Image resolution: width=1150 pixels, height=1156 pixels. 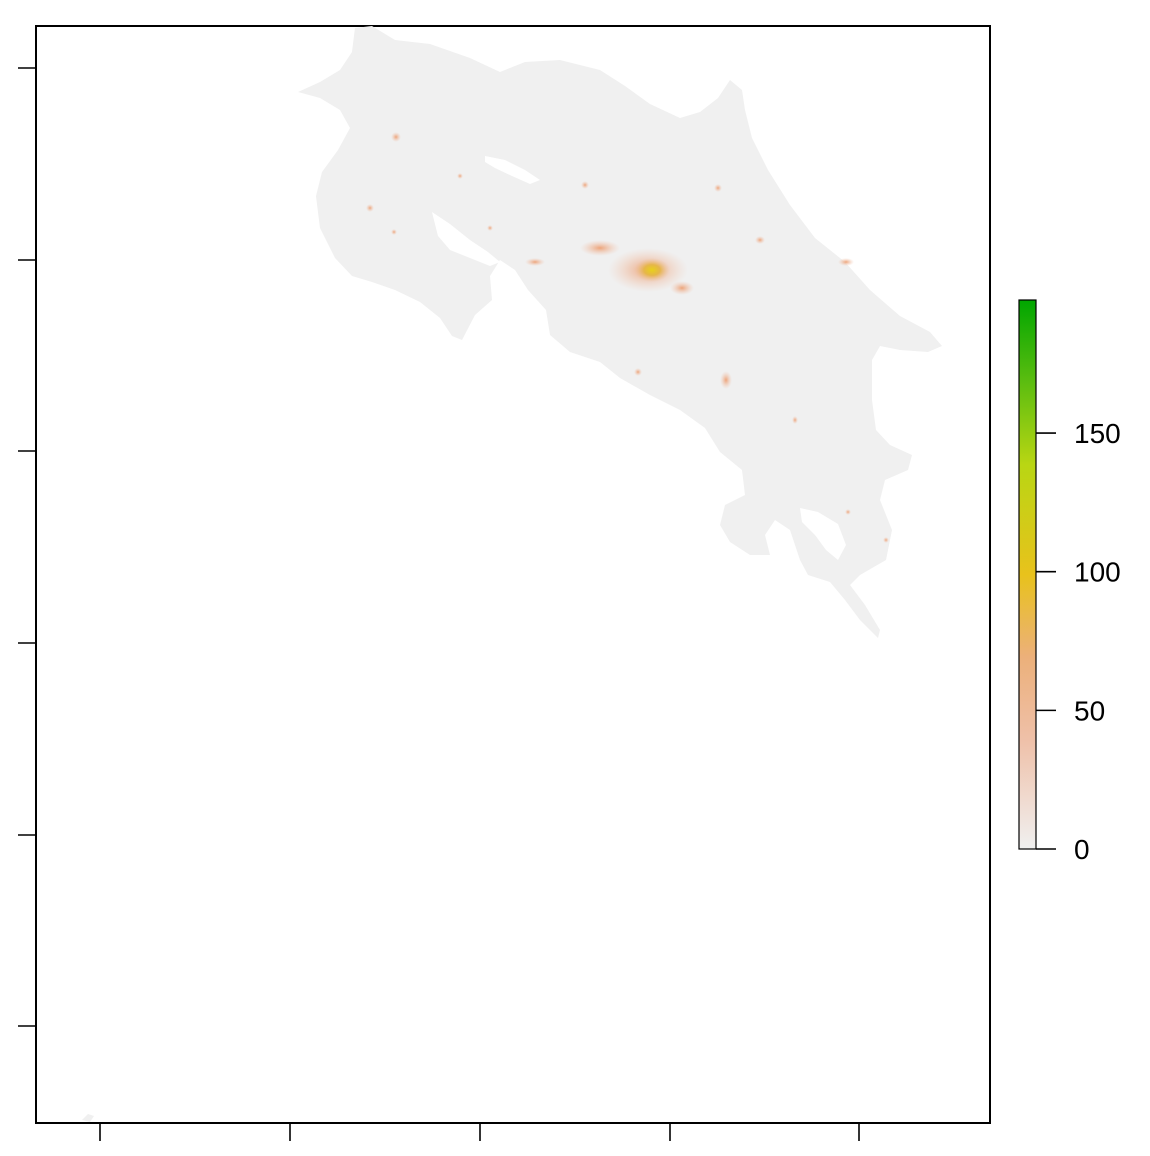 I want to click on hotspot-perez-zeledon, so click(x=726, y=380).